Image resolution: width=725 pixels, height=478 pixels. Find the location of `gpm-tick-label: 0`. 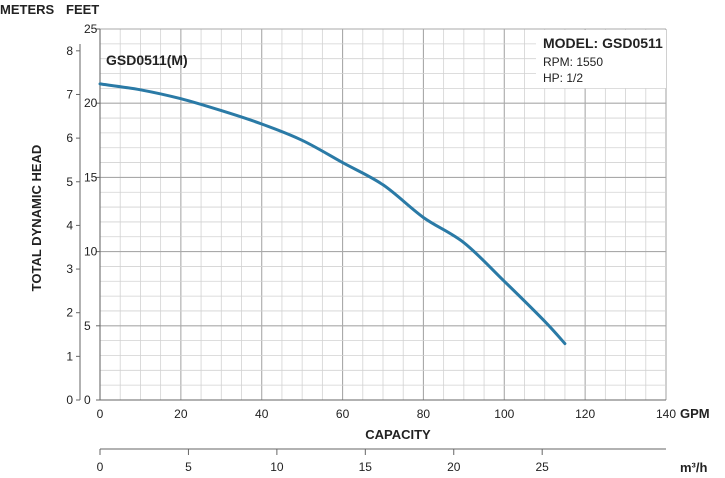

gpm-tick-label: 0 is located at coordinates (100, 414).